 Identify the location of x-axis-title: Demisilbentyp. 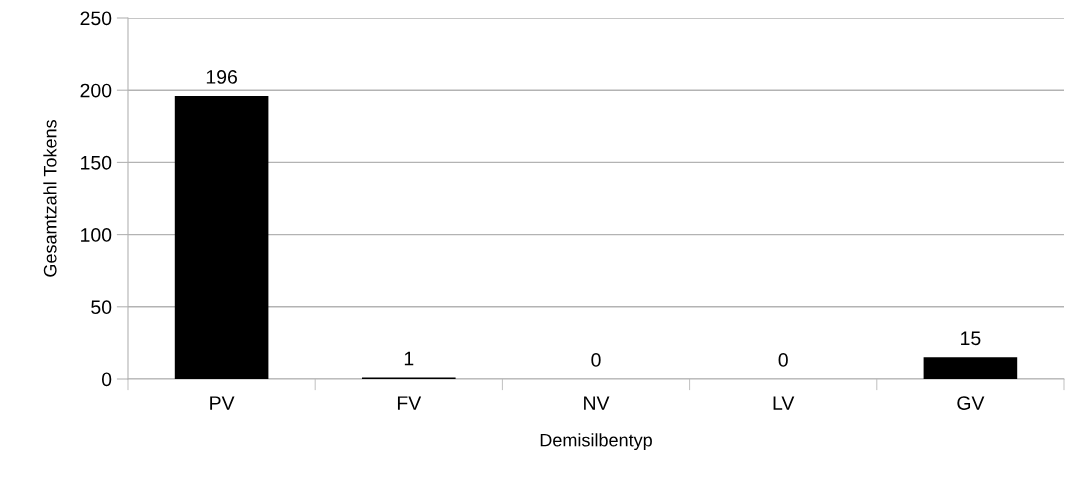
(596, 442).